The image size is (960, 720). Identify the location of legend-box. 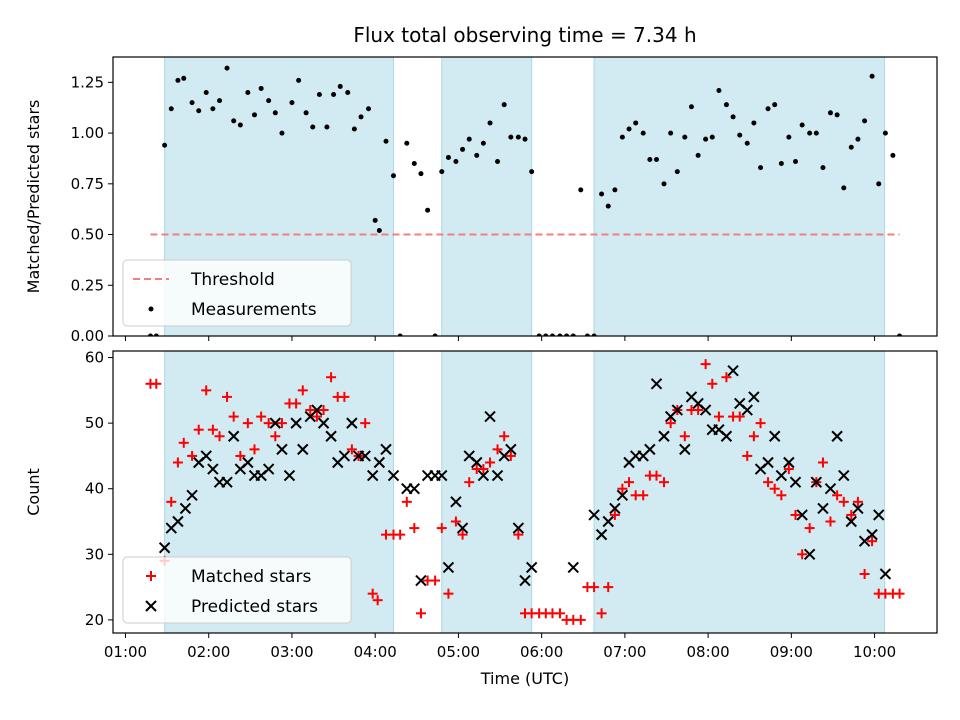
(237, 590).